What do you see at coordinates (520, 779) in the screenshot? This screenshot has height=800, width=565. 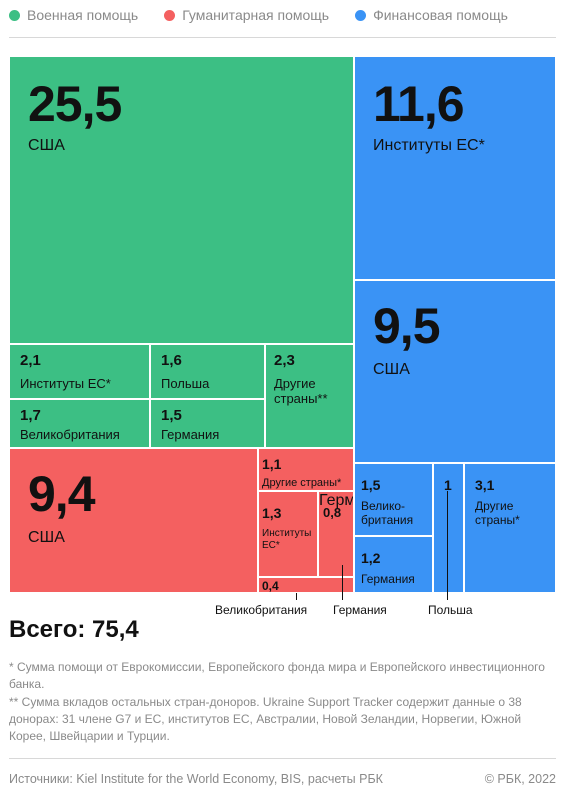 I see `footer-copyright: © РБК, 2022` at bounding box center [520, 779].